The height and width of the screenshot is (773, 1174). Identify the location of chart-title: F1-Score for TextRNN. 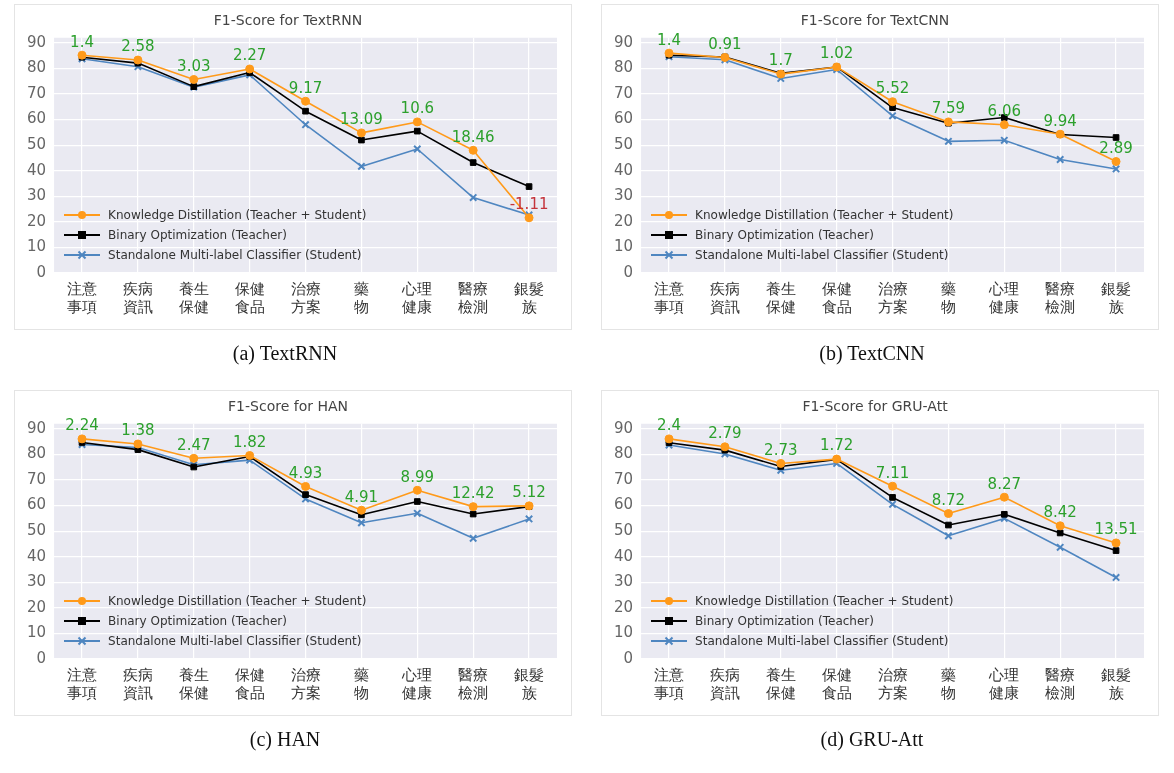
(288, 20).